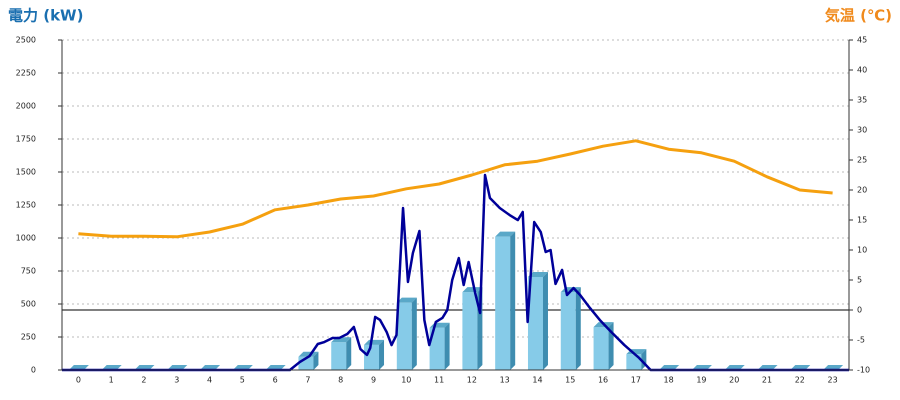 The height and width of the screenshot is (400, 900). I want to click on y-tick-label: 1750, so click(26, 139).